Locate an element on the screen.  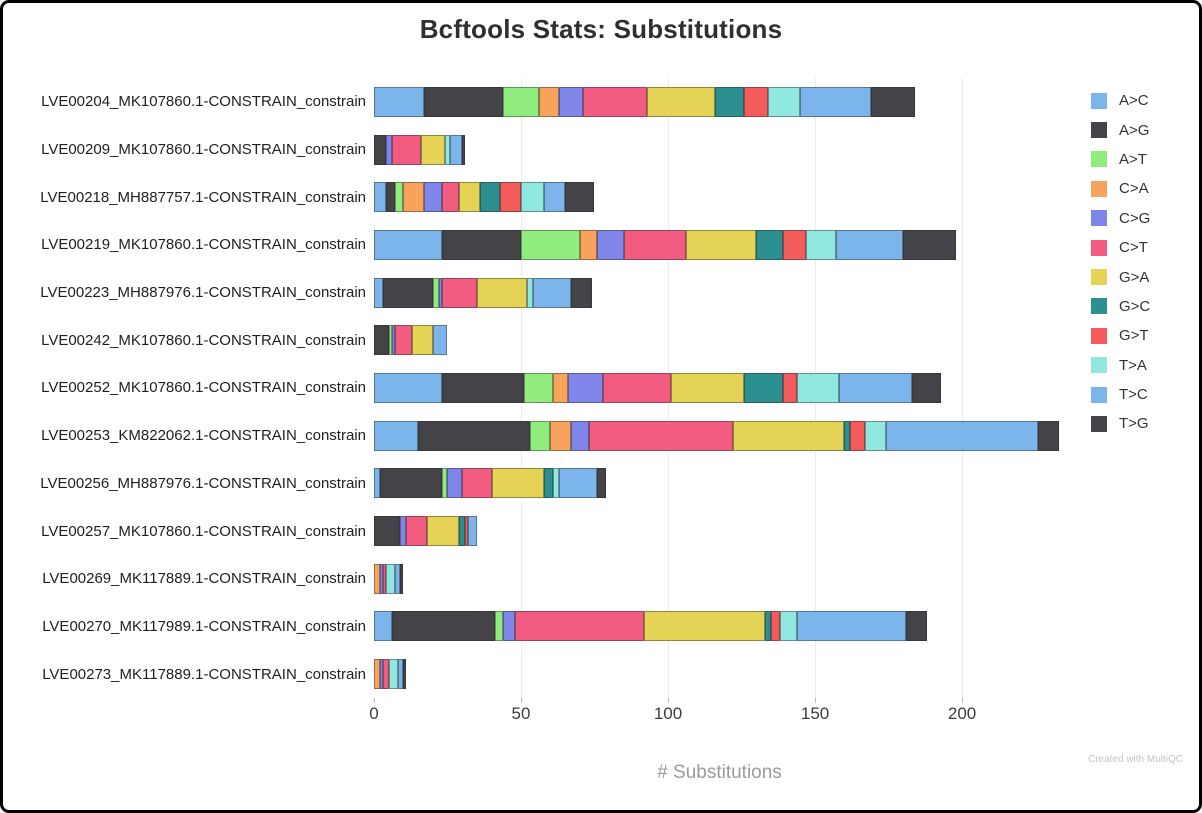
legend-item-G>A: G>A is located at coordinates (1120, 276).